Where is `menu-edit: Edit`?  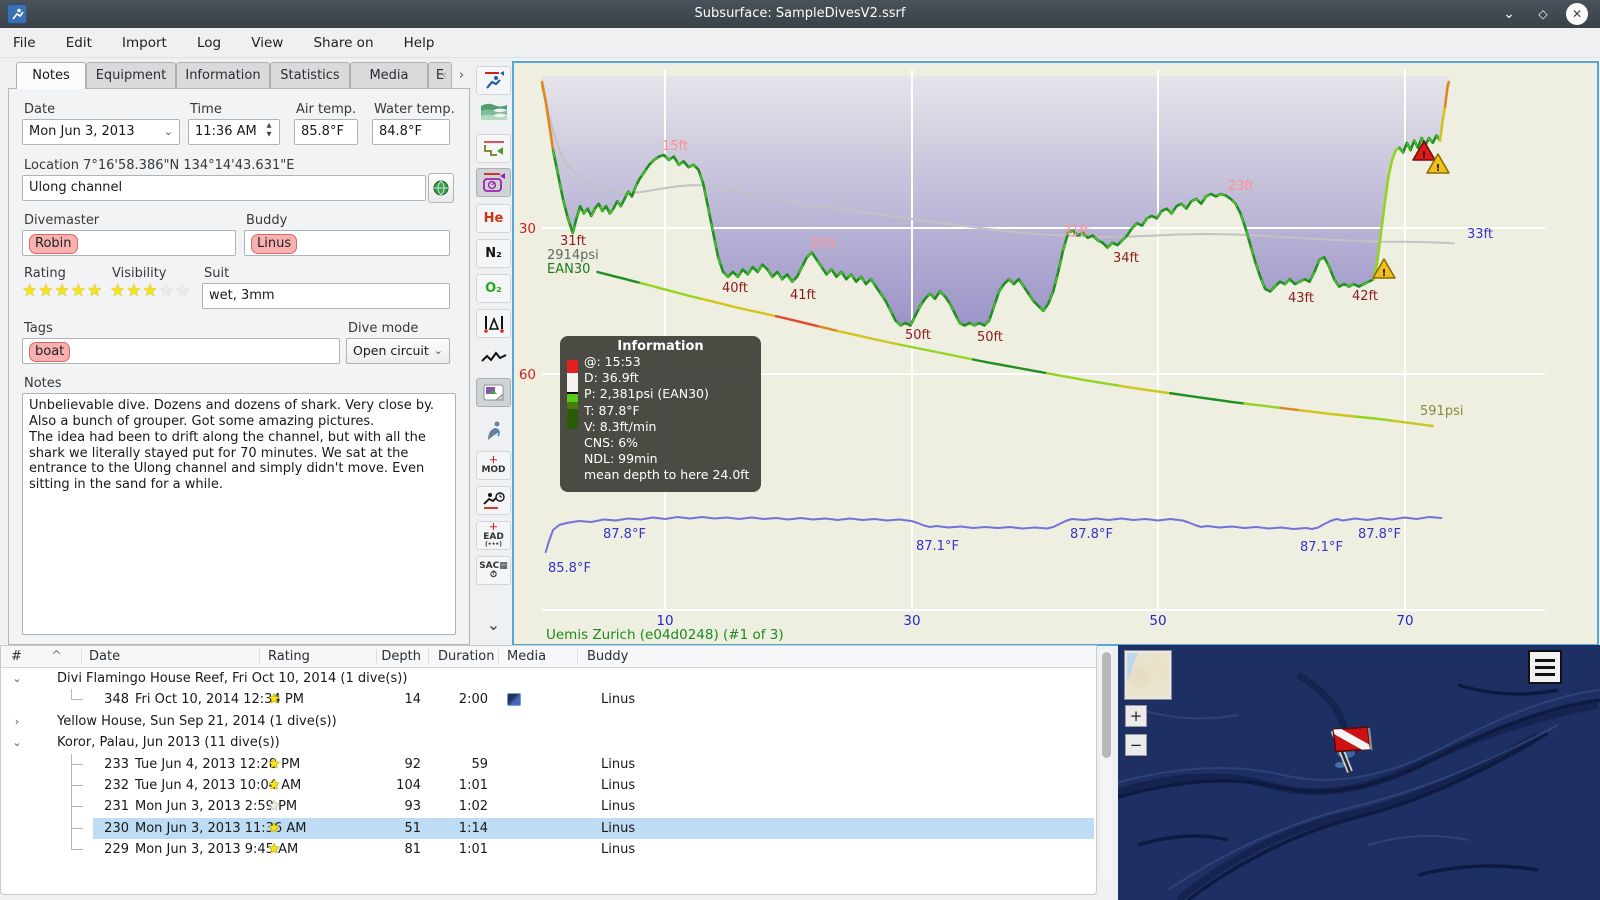
menu-edit: Edit is located at coordinates (78, 43).